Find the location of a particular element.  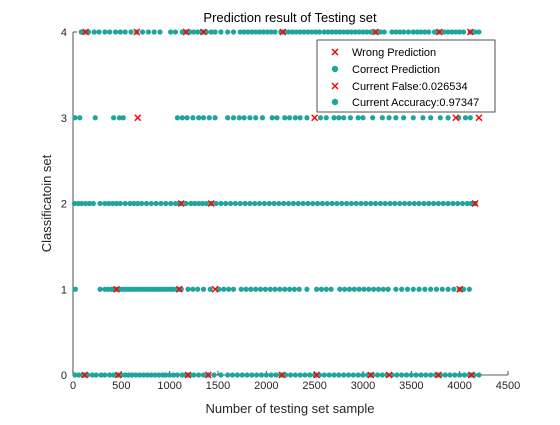

x-axis-label: Number of testing set sample is located at coordinates (289, 408).